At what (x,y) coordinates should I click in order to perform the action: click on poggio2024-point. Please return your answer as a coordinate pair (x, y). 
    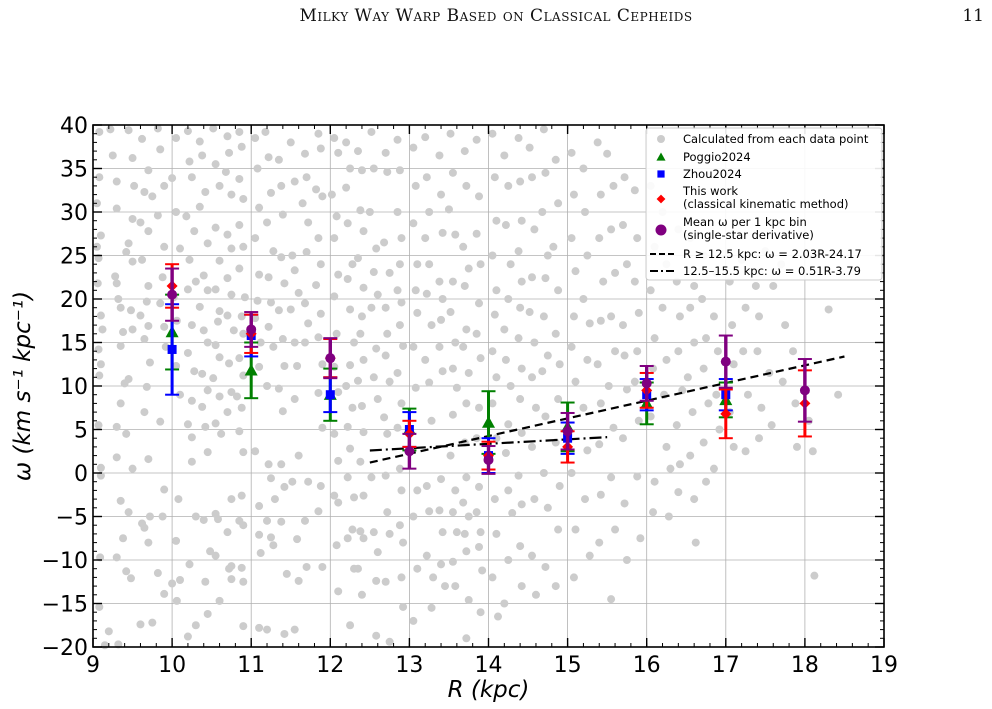
    Looking at the image, I should click on (251, 369).